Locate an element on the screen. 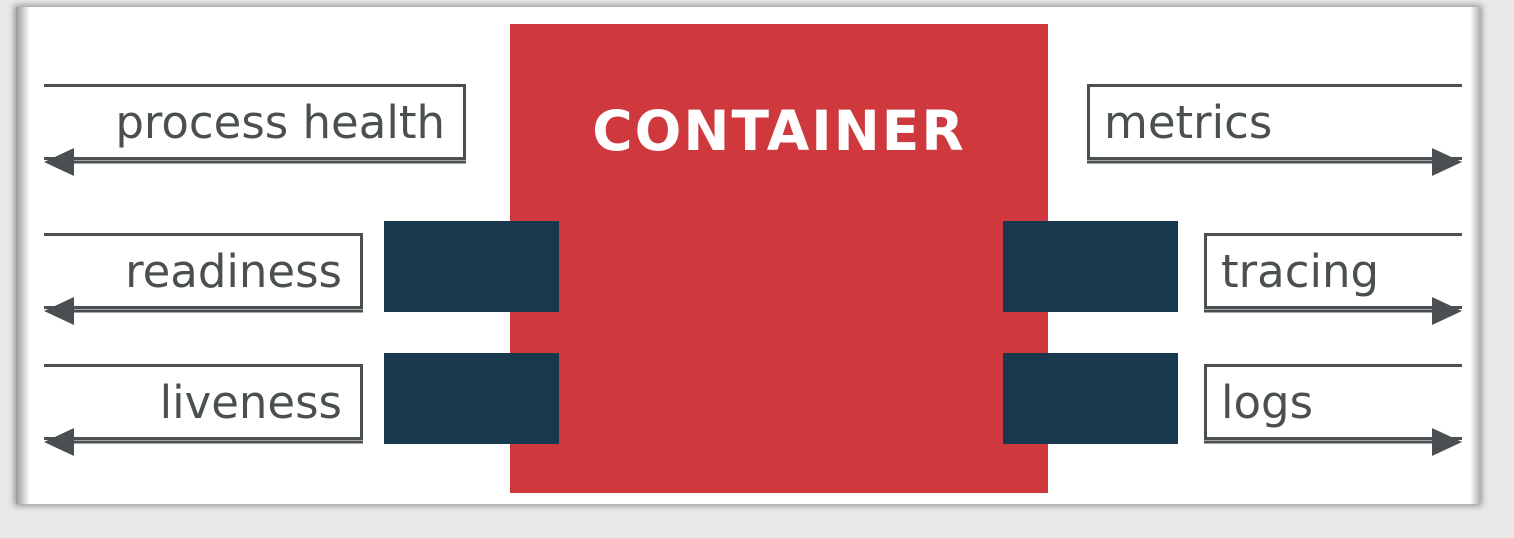  process-health-arrow-icon is located at coordinates (255, 162).